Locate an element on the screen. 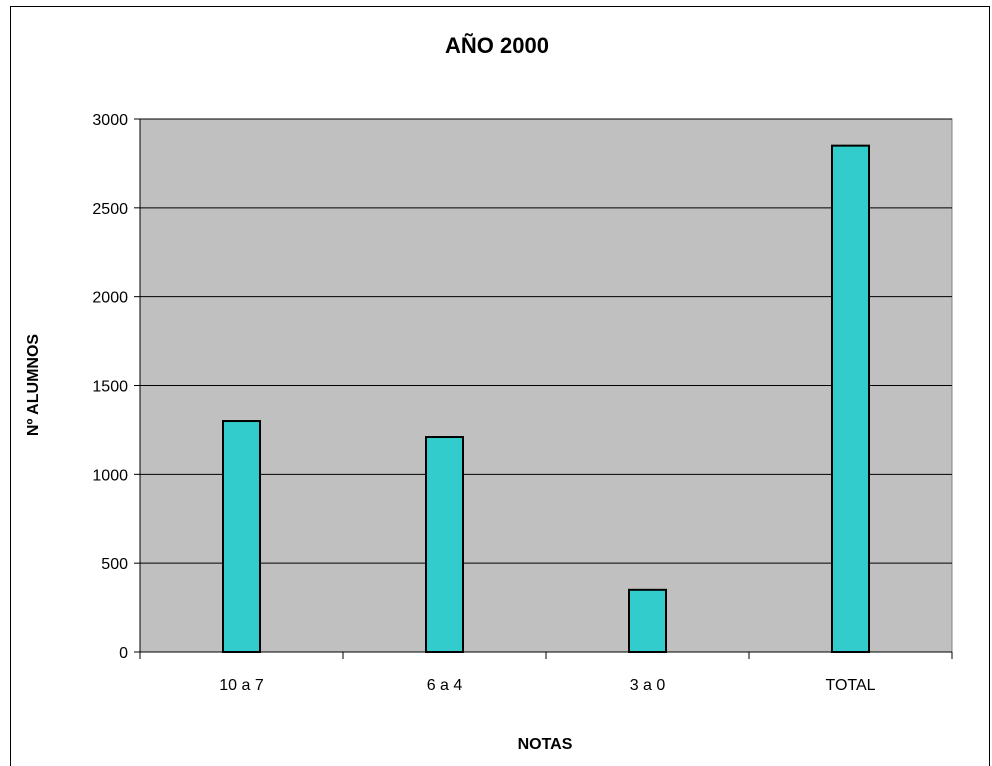  y-tick-label: 2000 is located at coordinates (110, 298).